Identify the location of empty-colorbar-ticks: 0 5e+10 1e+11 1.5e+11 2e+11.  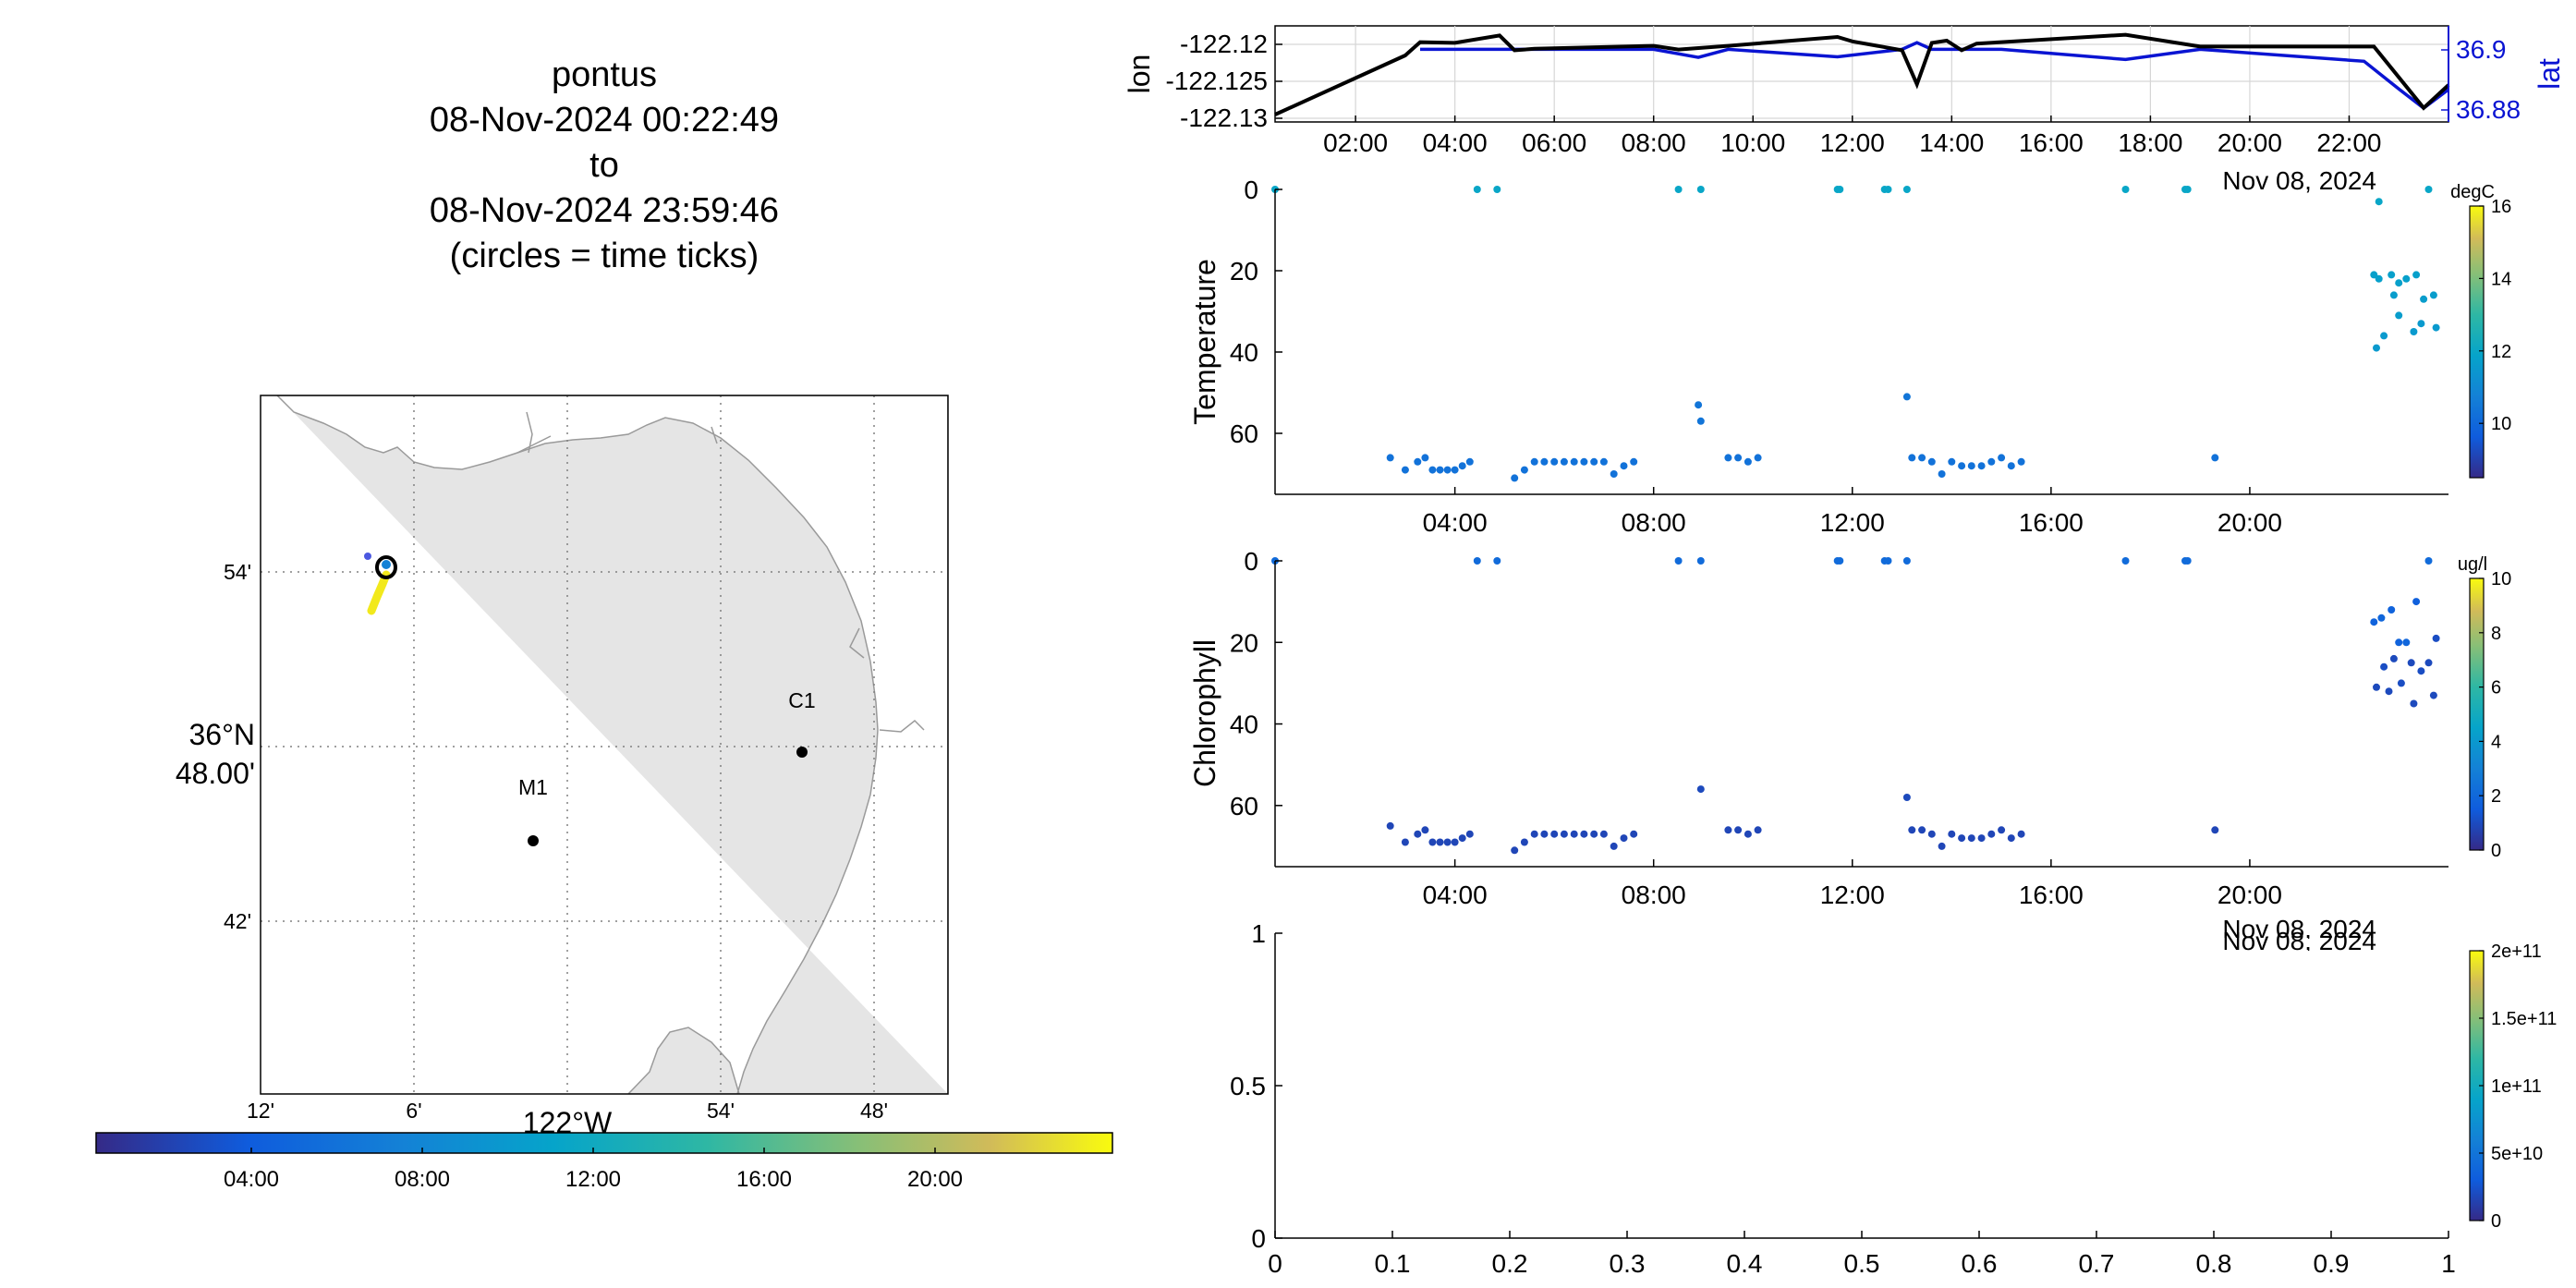
(2518, 1087).